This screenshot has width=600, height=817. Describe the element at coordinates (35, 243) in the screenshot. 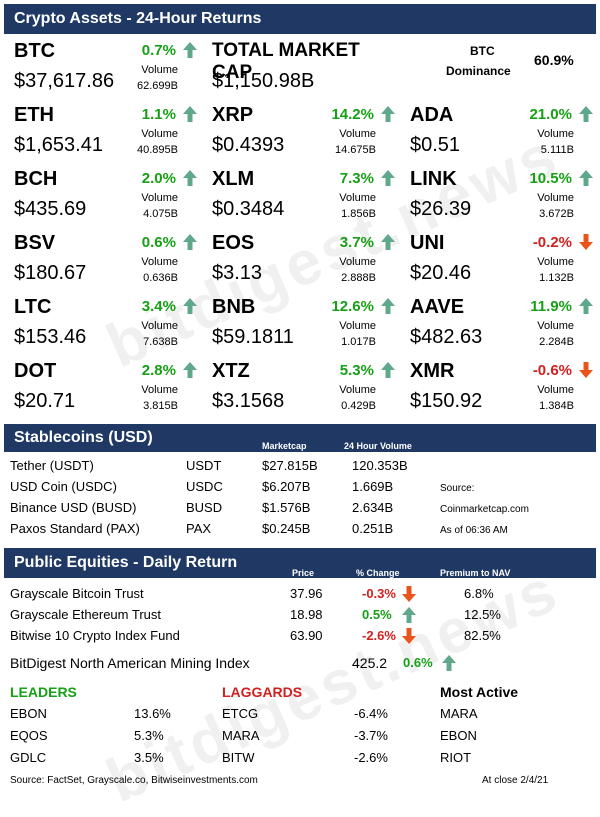

I see `asset-symbol: BSV` at that location.